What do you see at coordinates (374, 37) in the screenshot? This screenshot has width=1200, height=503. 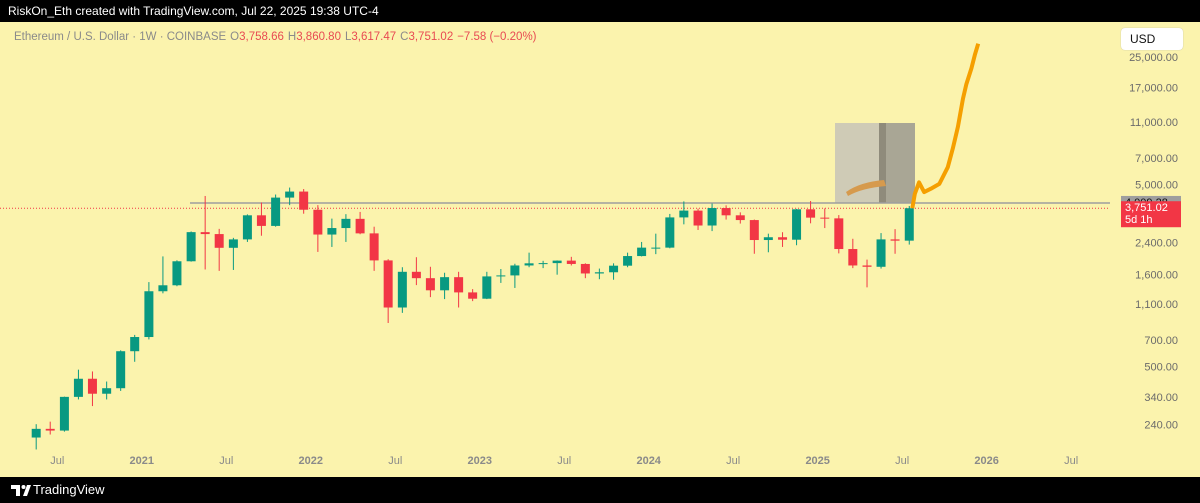 I see `ohlc-value: 3,617.47` at bounding box center [374, 37].